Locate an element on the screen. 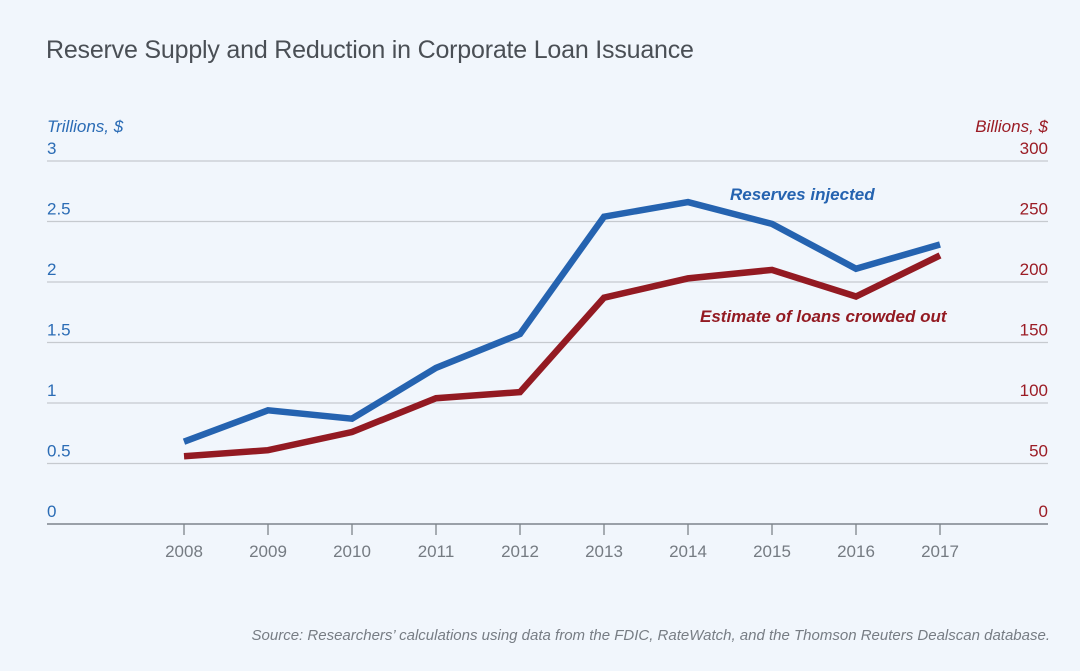  right-tick-label: 100 is located at coordinates (1034, 390).